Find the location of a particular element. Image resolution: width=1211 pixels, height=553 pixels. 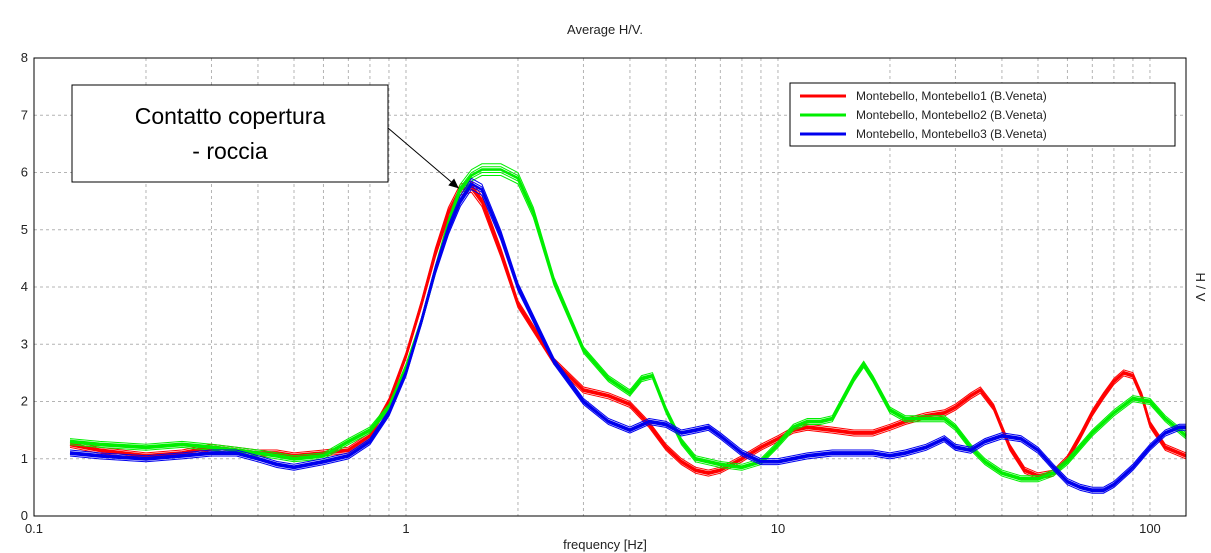

y-tick-label: 8 is located at coordinates (24, 57).